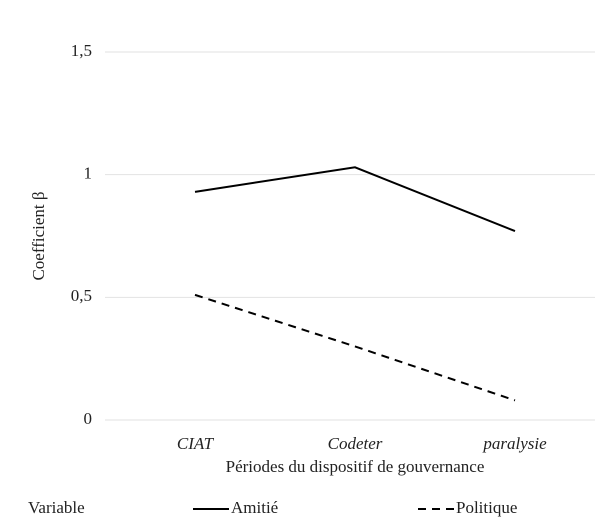 This screenshot has width=603, height=525. What do you see at coordinates (81, 295) in the screenshot?
I see `y-tick-label: 0,5` at bounding box center [81, 295].